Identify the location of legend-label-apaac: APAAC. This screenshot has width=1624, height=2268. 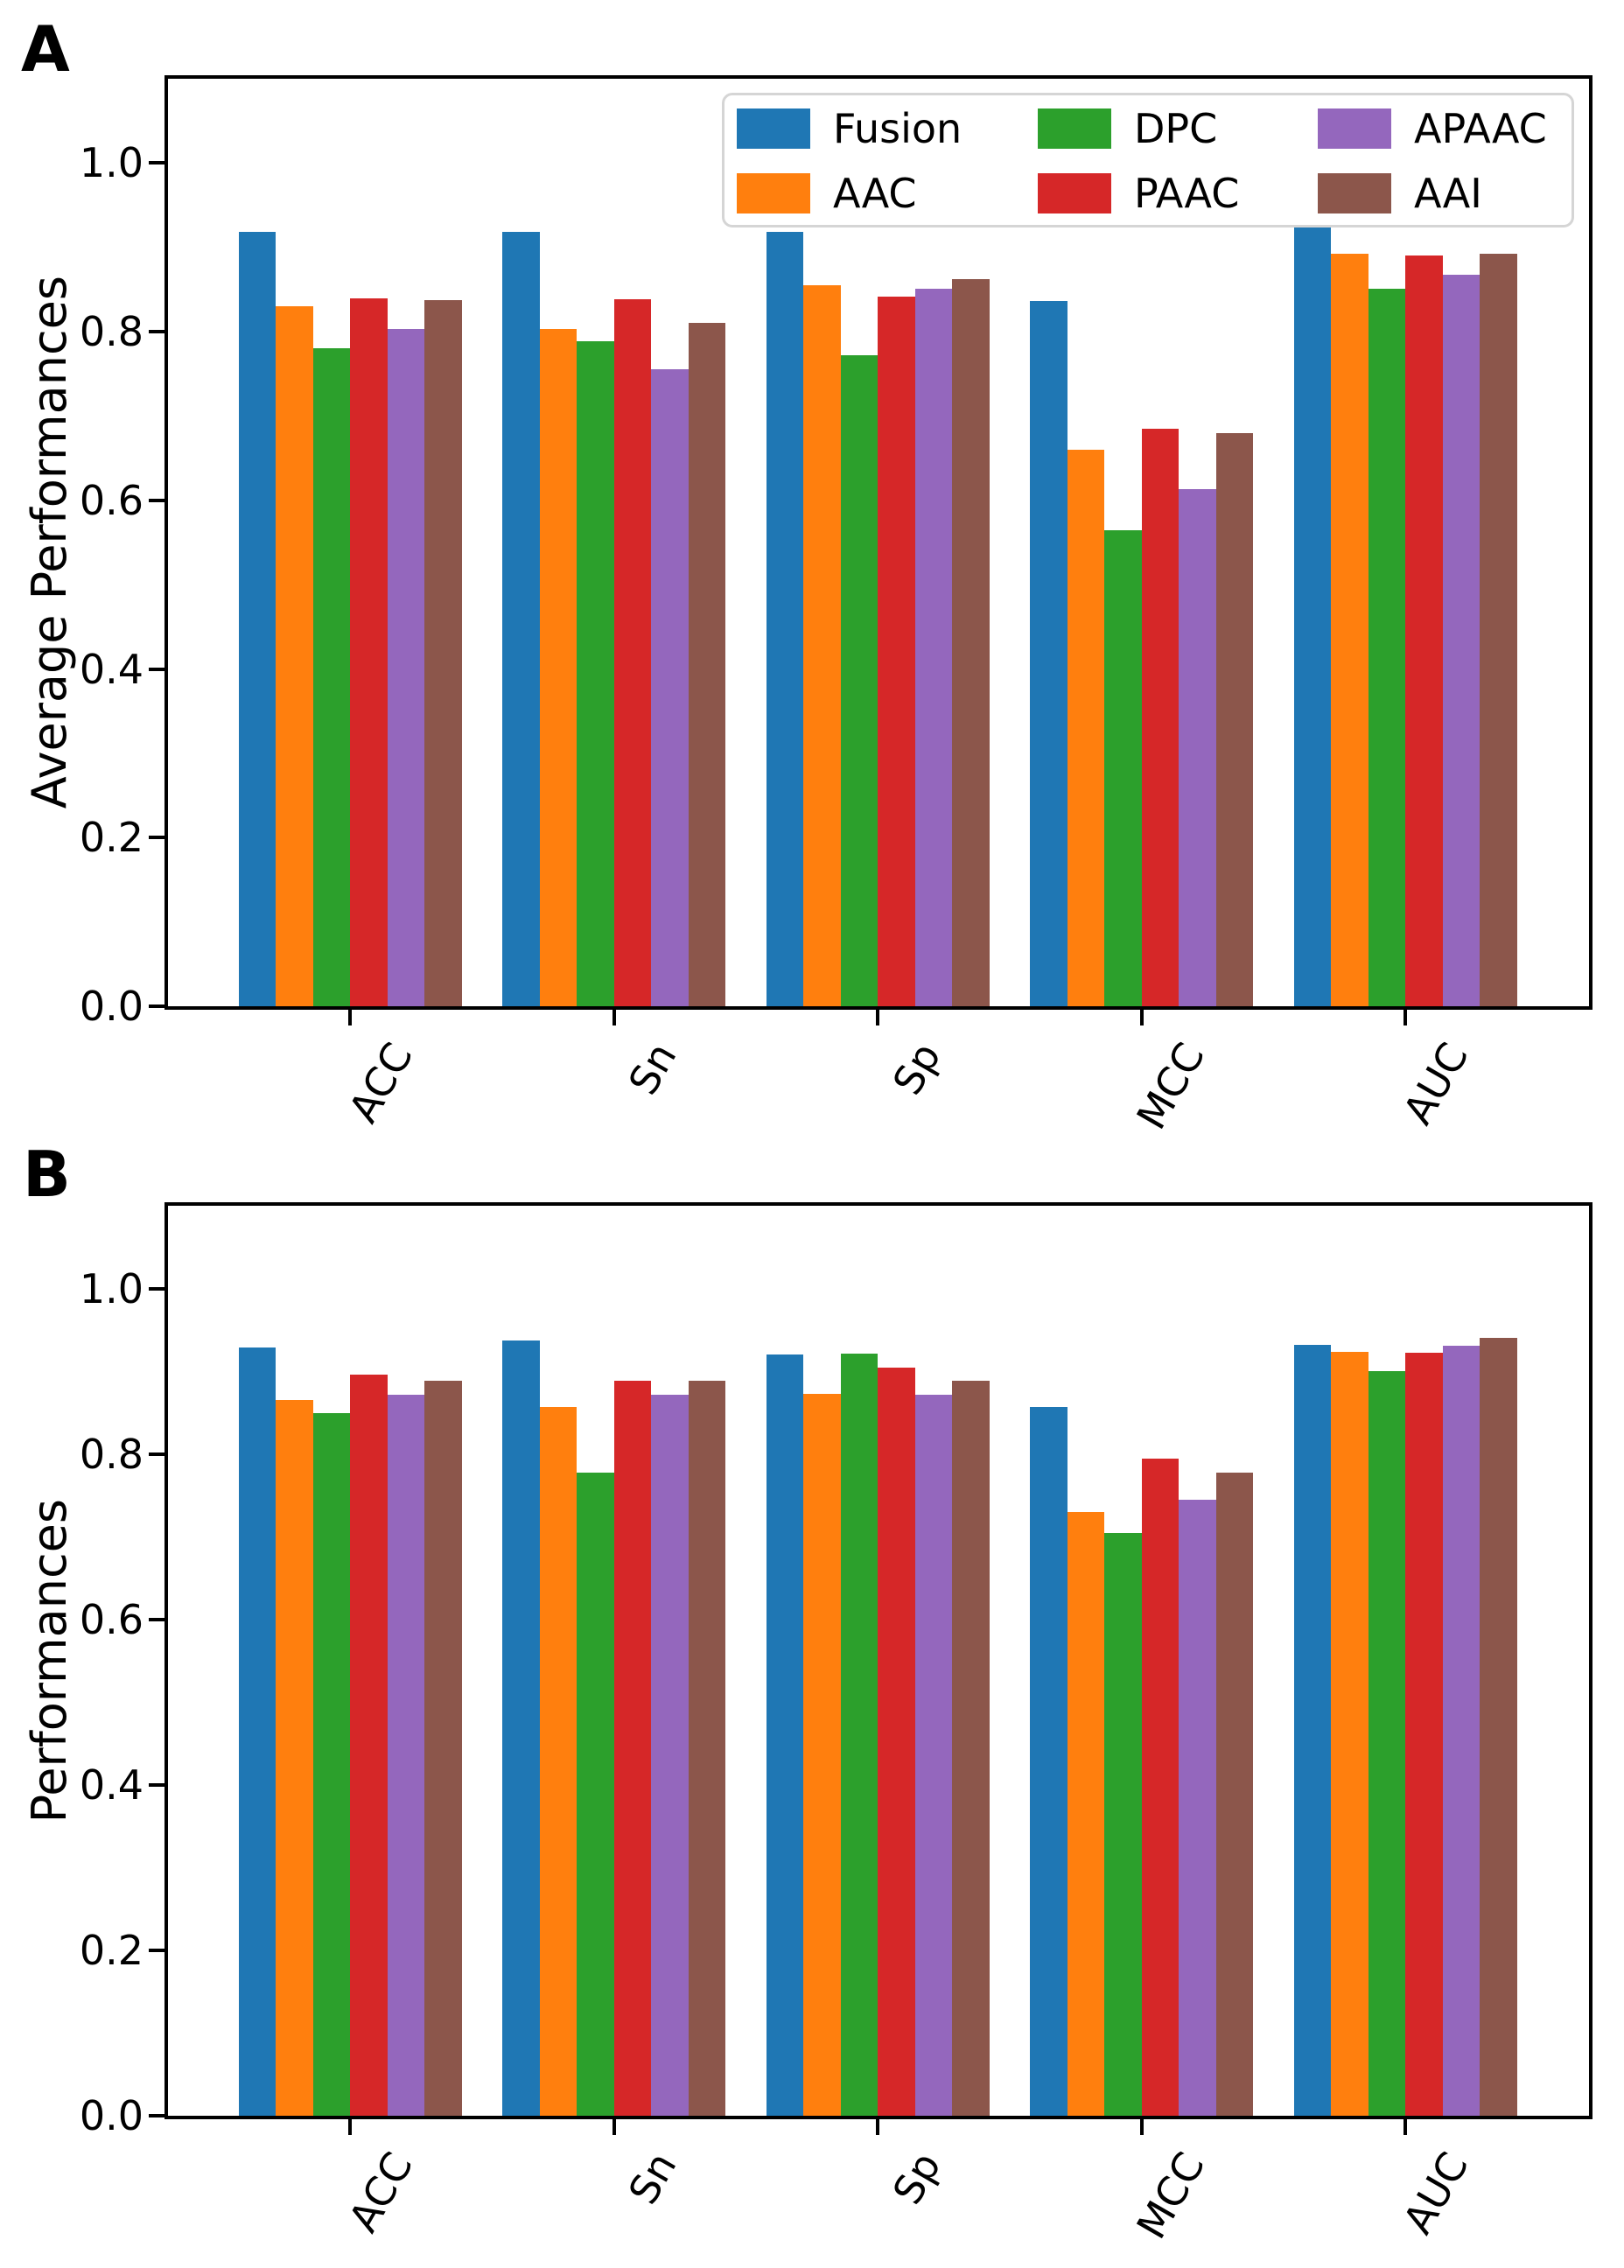
(1480, 128).